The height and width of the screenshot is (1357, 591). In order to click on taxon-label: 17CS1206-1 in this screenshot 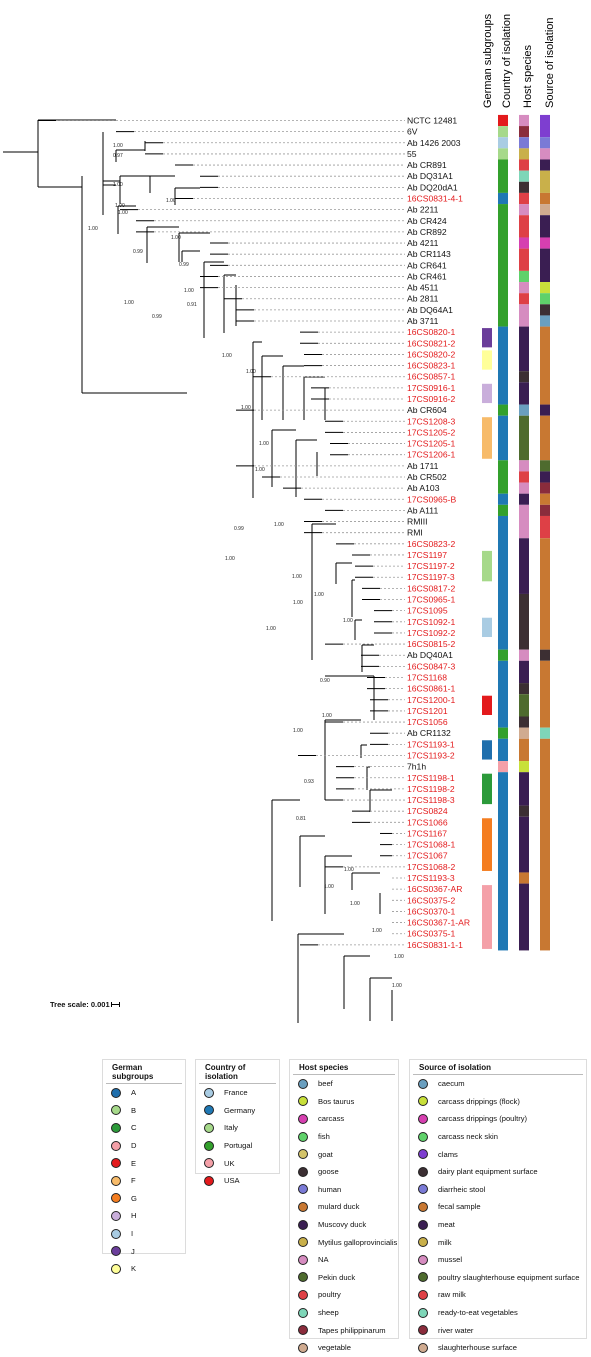, I will do `click(431, 455)`.